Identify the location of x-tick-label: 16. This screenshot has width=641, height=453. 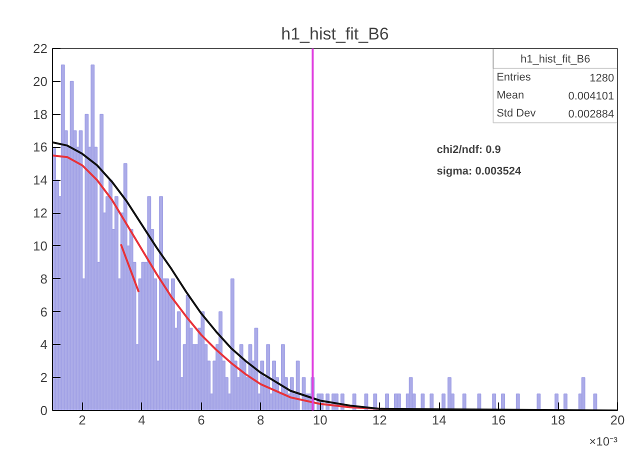
(498, 420).